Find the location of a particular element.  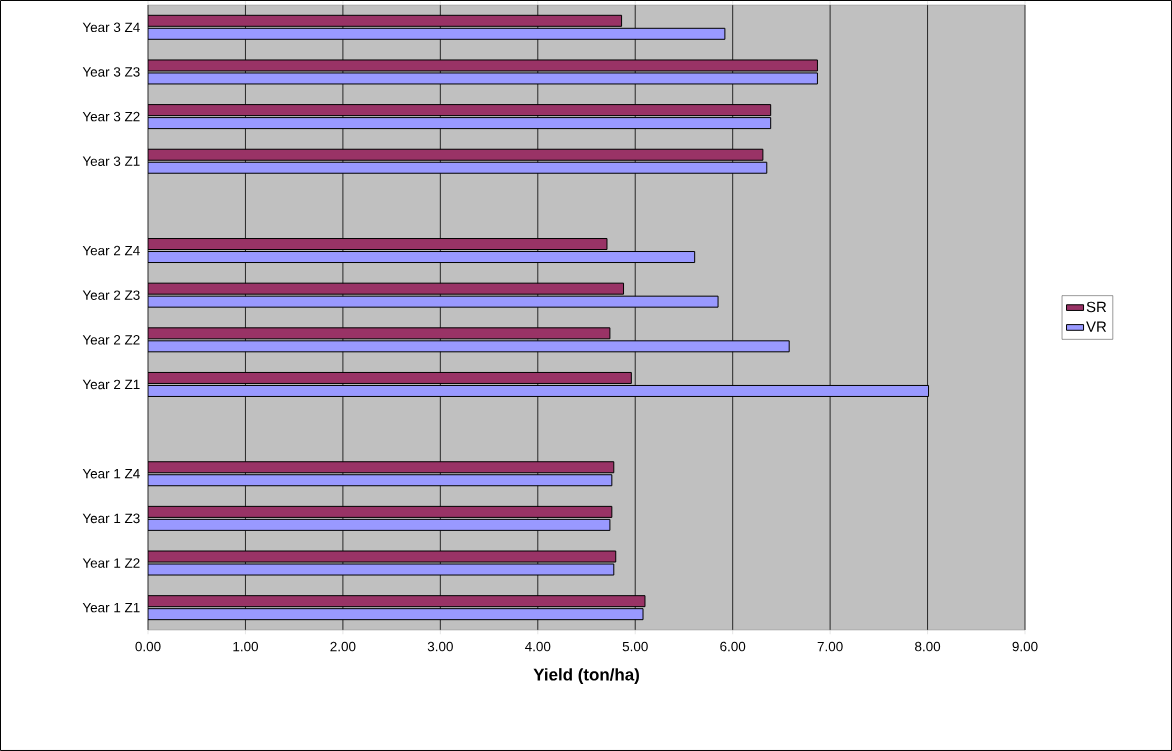

x-tick-label: 0.00 is located at coordinates (148, 646).